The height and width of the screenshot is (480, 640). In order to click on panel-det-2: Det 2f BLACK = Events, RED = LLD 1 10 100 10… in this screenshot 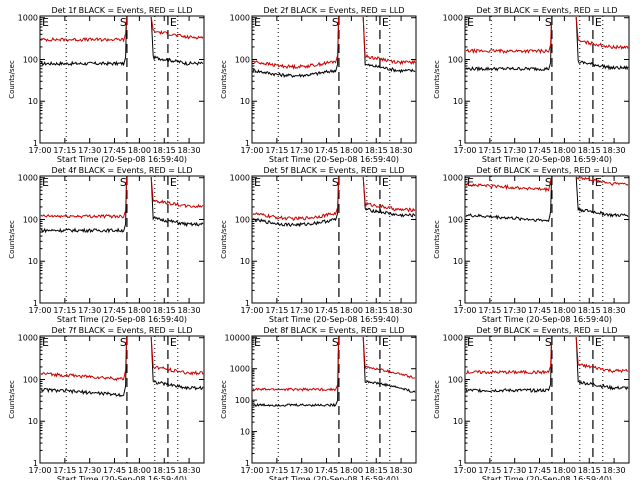, I will do `click(318, 85)`.